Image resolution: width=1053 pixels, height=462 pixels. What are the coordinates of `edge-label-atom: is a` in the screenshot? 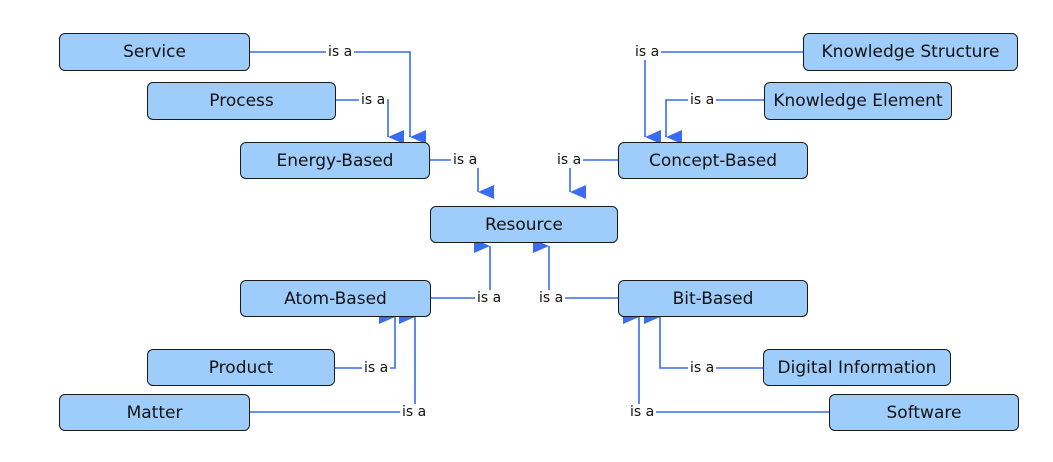 It's located at (489, 298).